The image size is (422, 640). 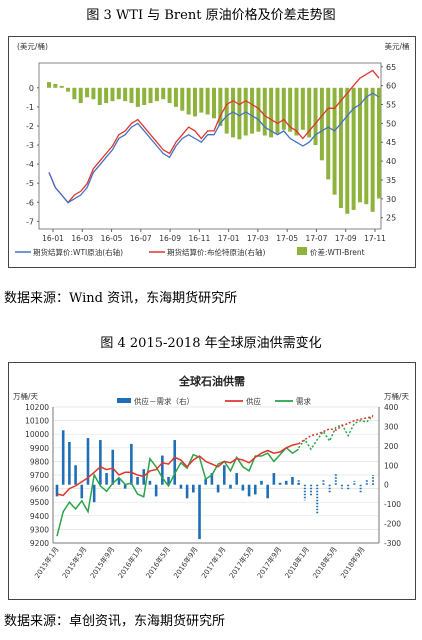 What do you see at coordinates (229, 238) in the screenshot?
I see `x-tick-label: 17-01` at bounding box center [229, 238].